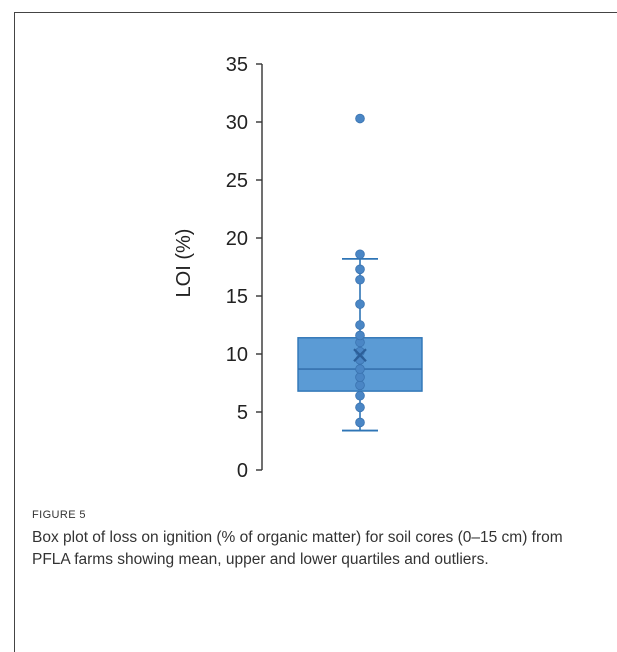 This screenshot has height=652, width=617. What do you see at coordinates (242, 413) in the screenshot?
I see `y-tick-label: 5` at bounding box center [242, 413].